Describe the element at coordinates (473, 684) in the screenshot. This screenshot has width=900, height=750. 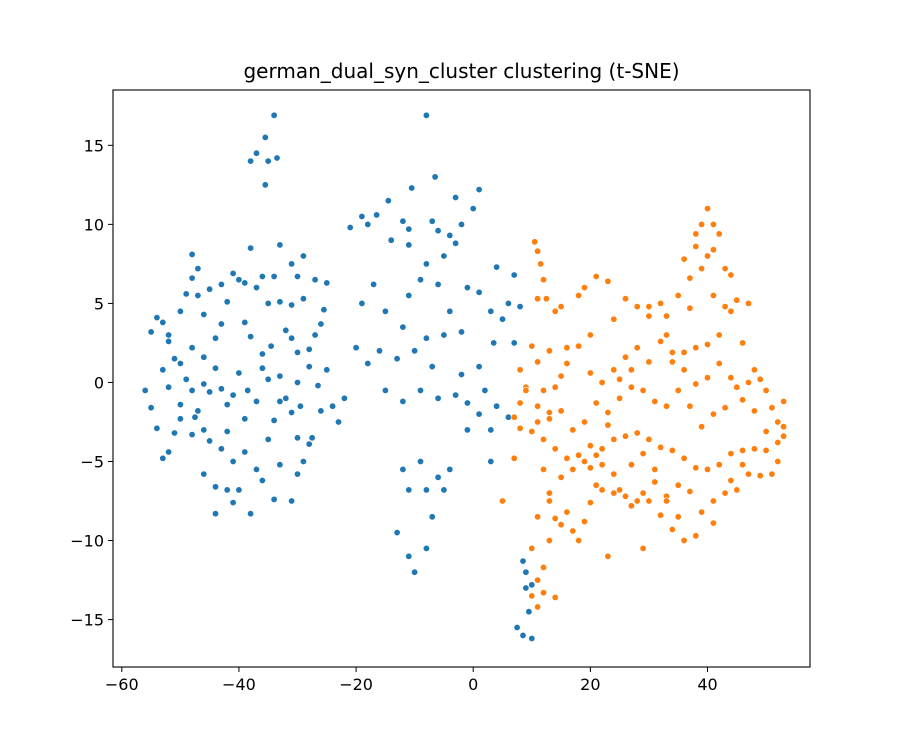
I see `x-tick-label: 0` at that location.